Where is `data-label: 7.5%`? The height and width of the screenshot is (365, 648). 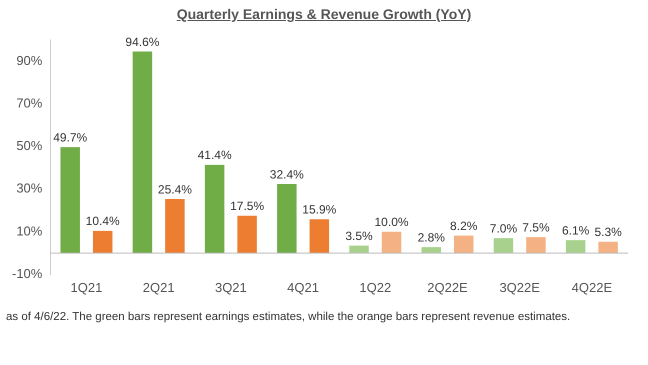 data-label: 7.5% is located at coordinates (536, 227).